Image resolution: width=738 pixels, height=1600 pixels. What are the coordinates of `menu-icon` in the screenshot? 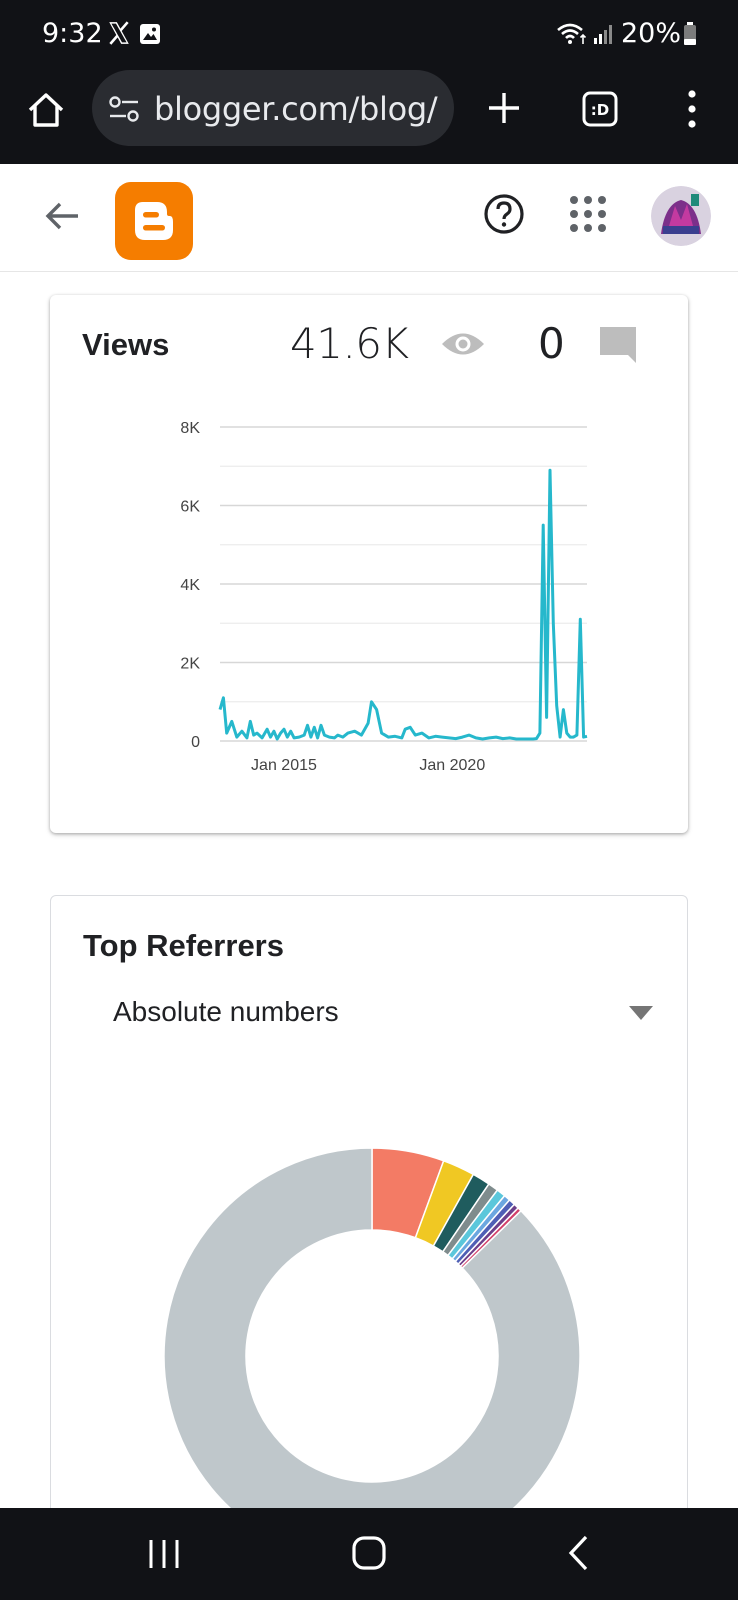 It's located at (692, 109).